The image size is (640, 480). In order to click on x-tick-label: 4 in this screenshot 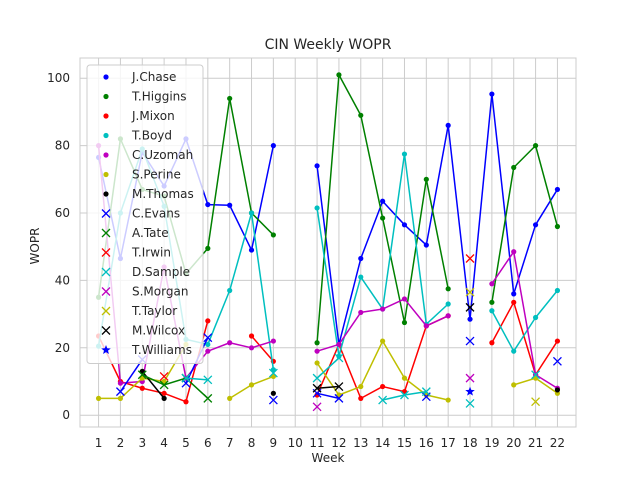, I will do `click(164, 443)`.